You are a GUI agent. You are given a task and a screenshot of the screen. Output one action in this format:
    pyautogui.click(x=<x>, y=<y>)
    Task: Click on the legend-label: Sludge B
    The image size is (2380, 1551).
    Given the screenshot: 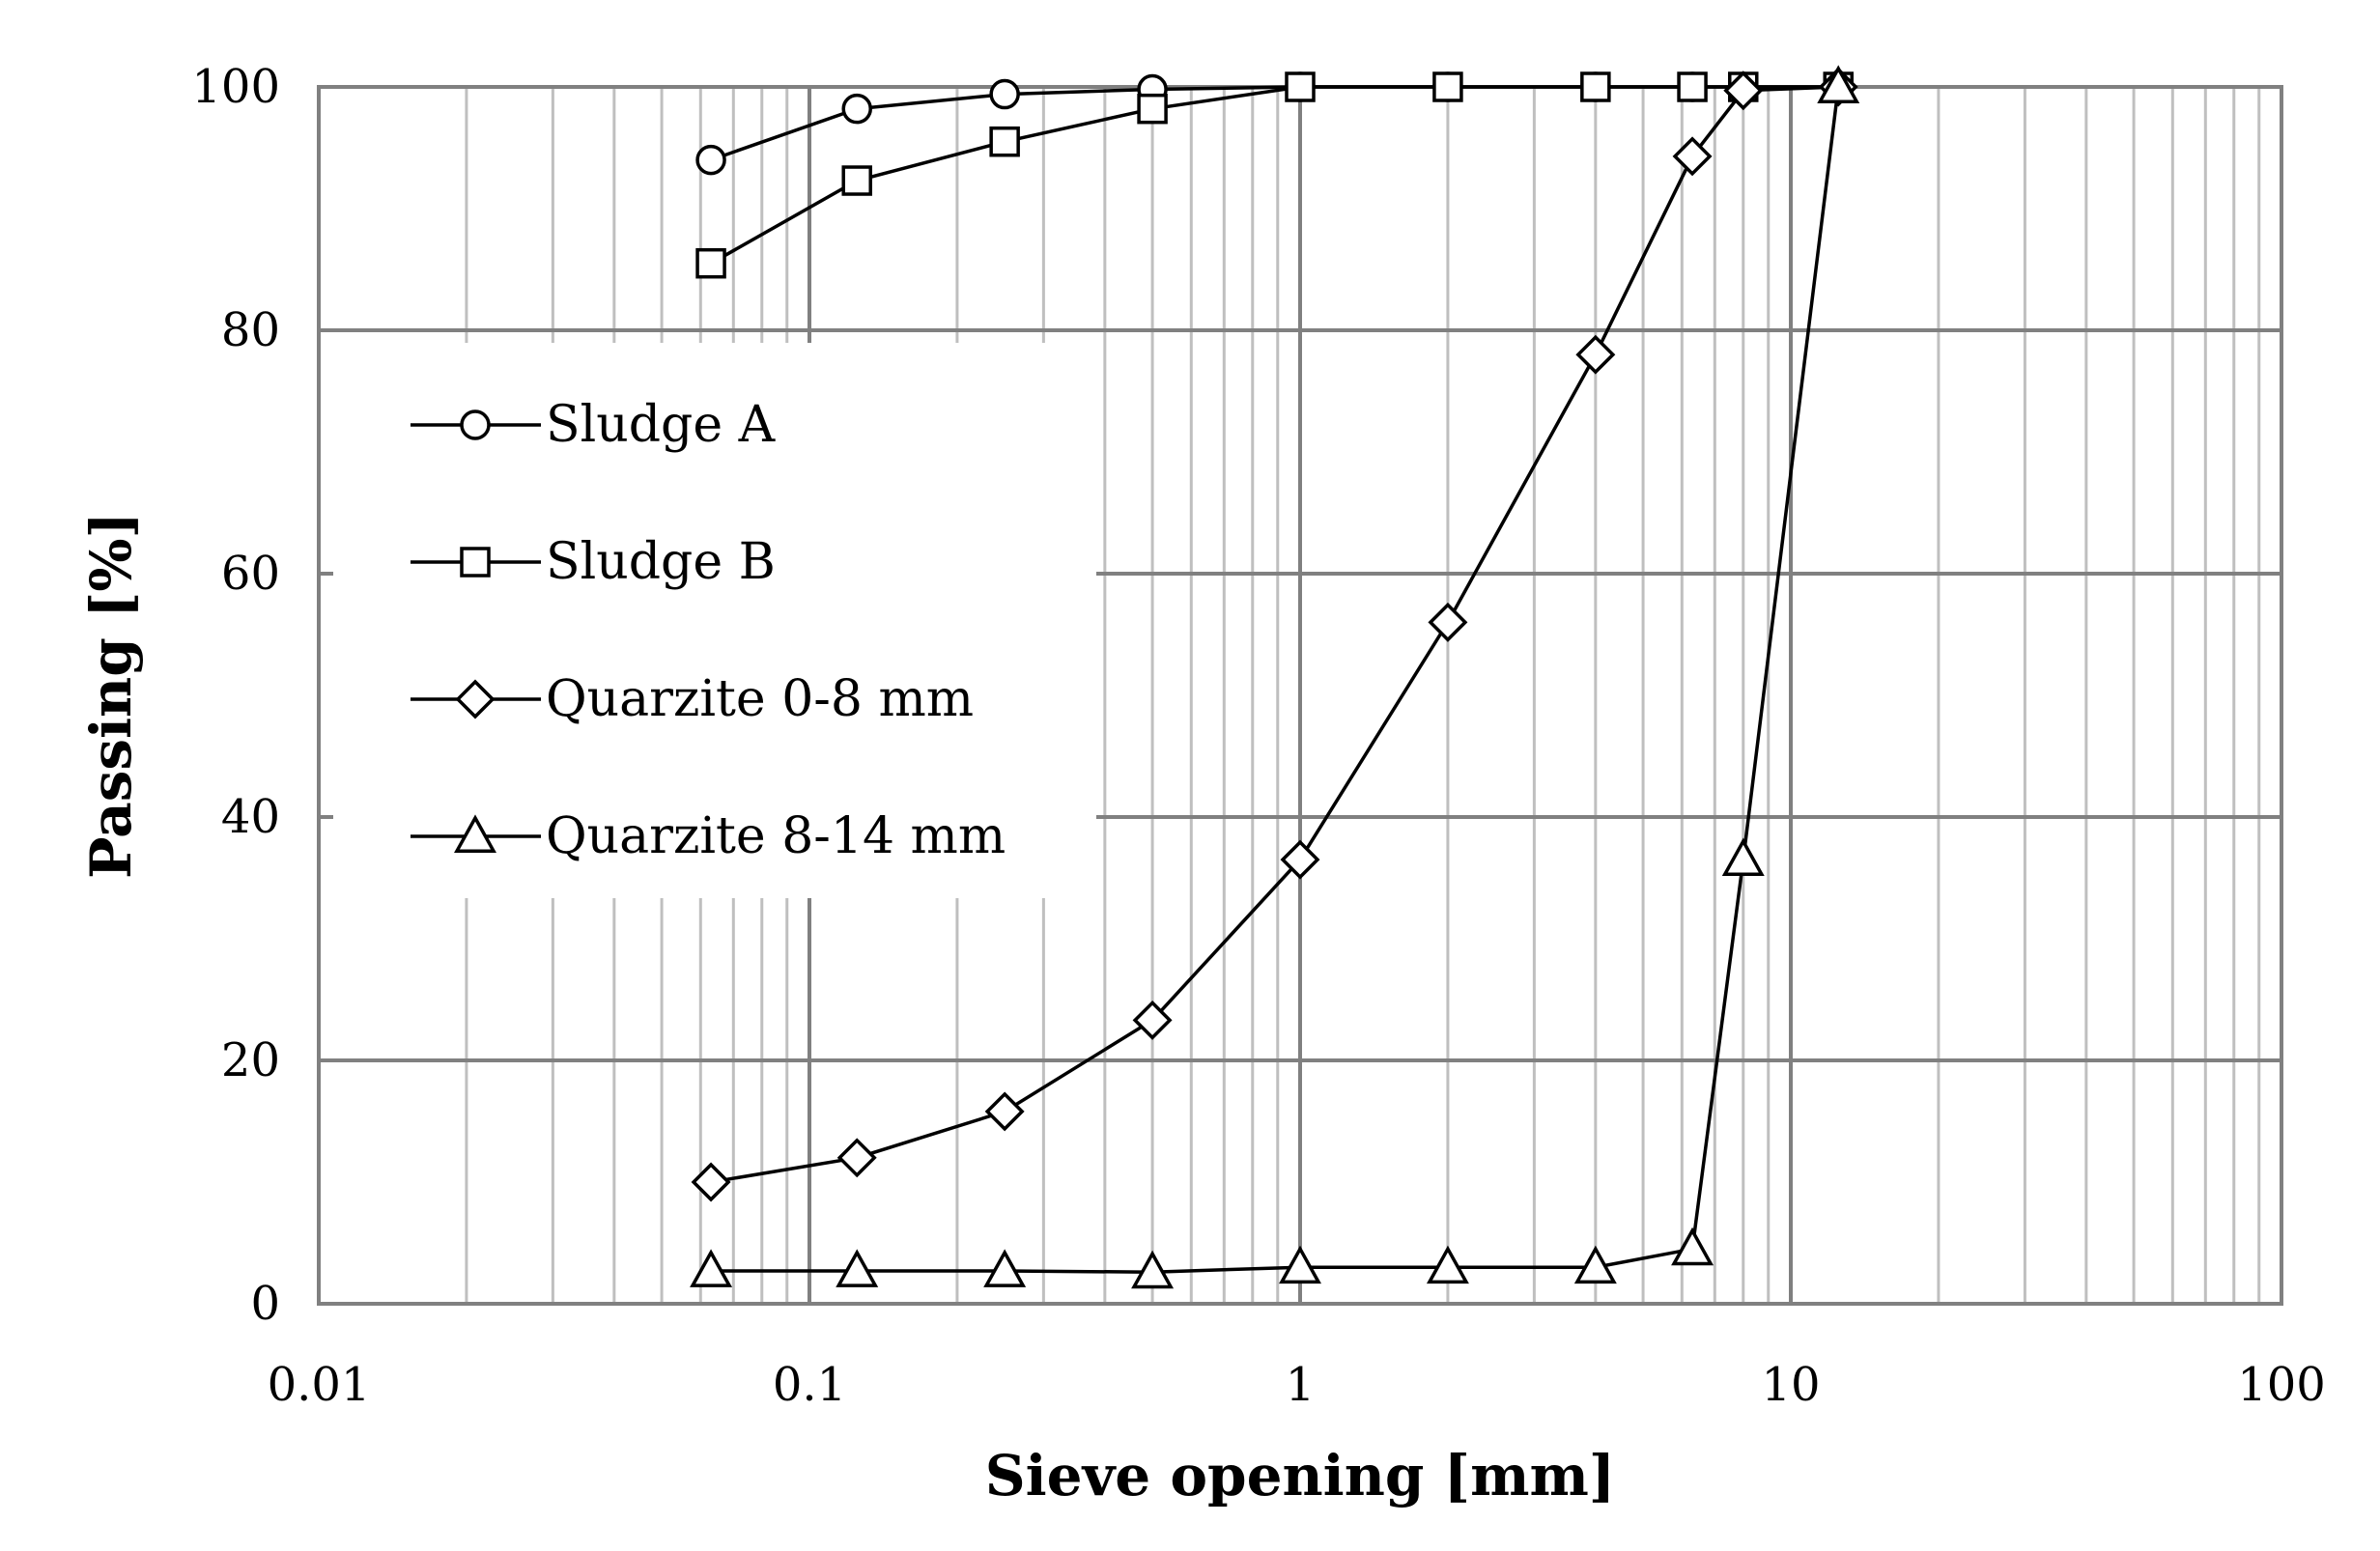 What is the action you would take?
    pyautogui.click(x=661, y=562)
    